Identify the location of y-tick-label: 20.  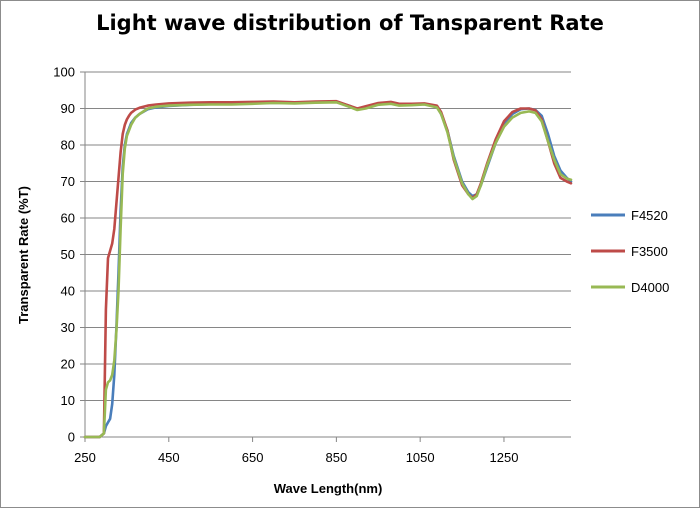
(68, 364).